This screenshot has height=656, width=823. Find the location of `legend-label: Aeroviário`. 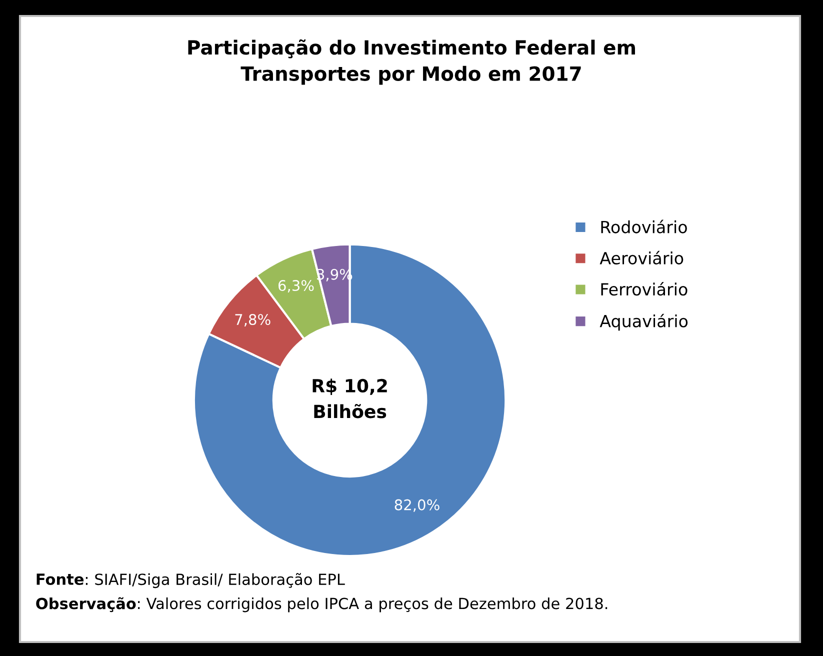

legend-label: Aeroviário is located at coordinates (642, 257).